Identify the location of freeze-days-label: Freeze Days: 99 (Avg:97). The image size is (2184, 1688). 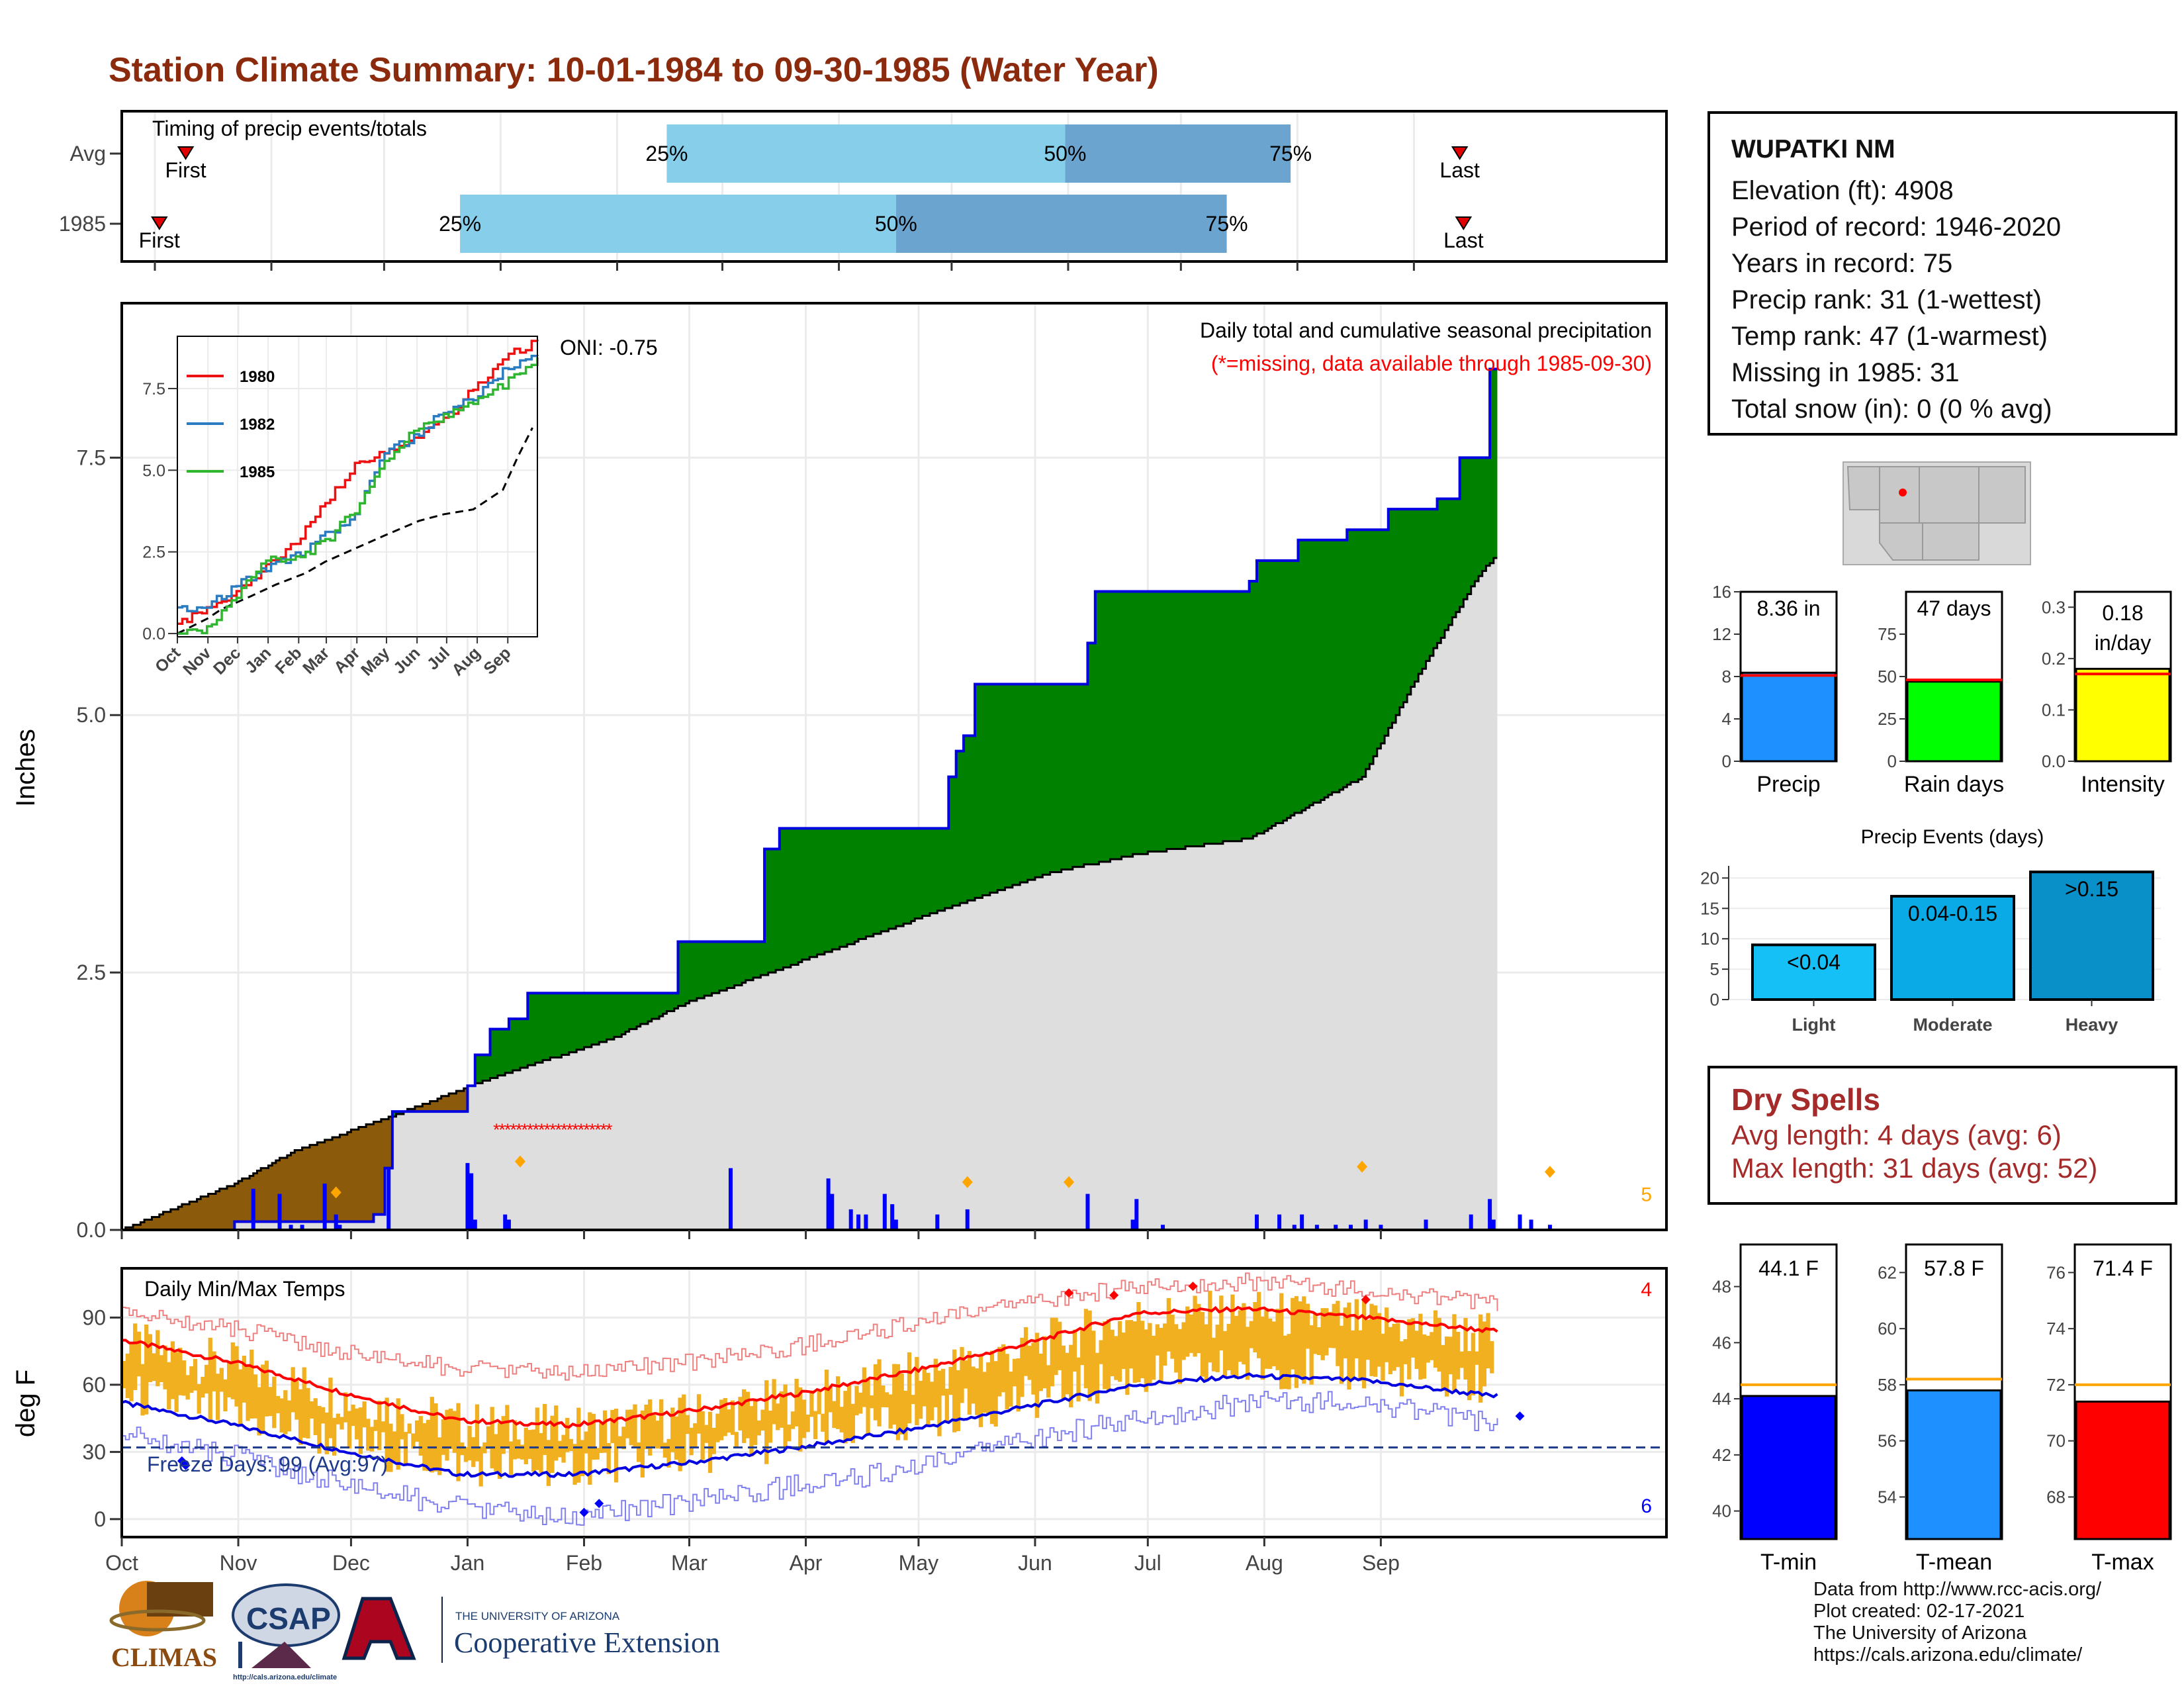
(267, 1464).